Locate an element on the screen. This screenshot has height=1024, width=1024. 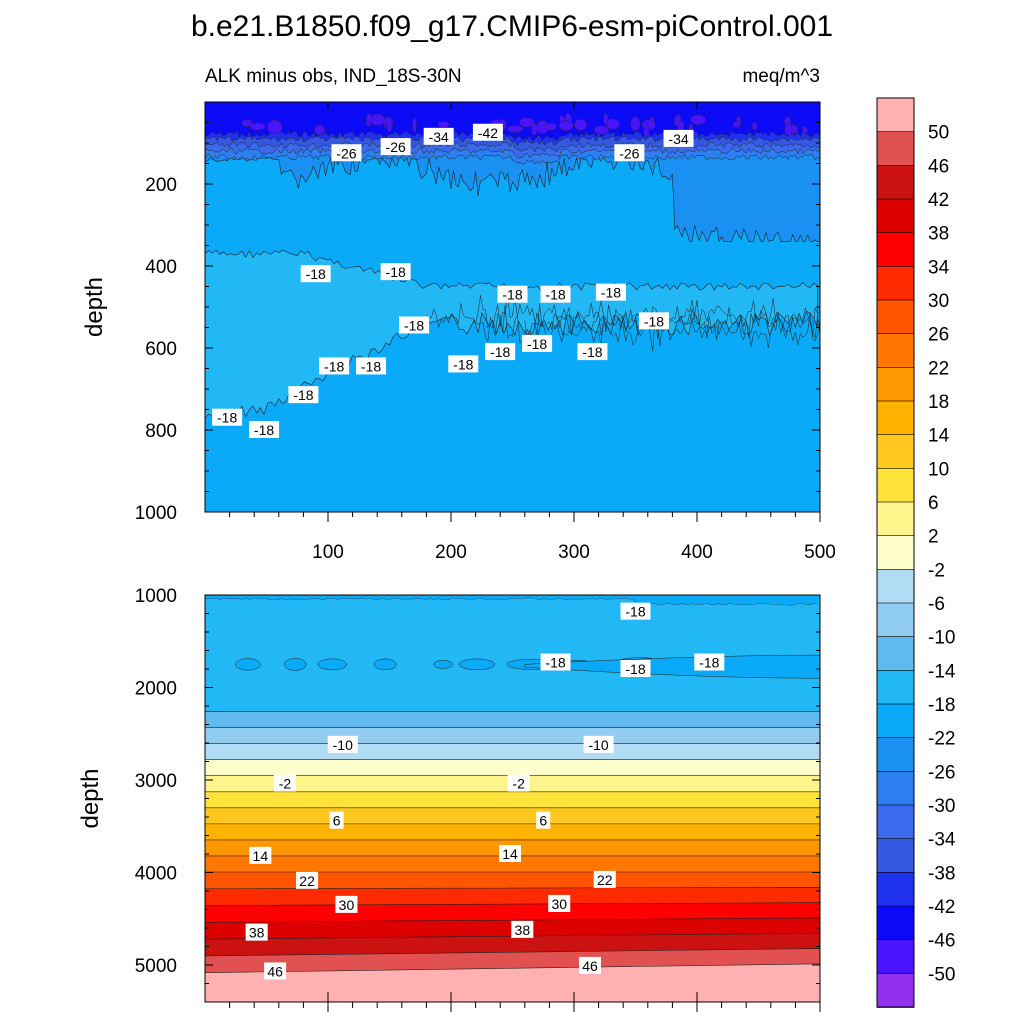
xtick-label: 500 is located at coordinates (820, 552).